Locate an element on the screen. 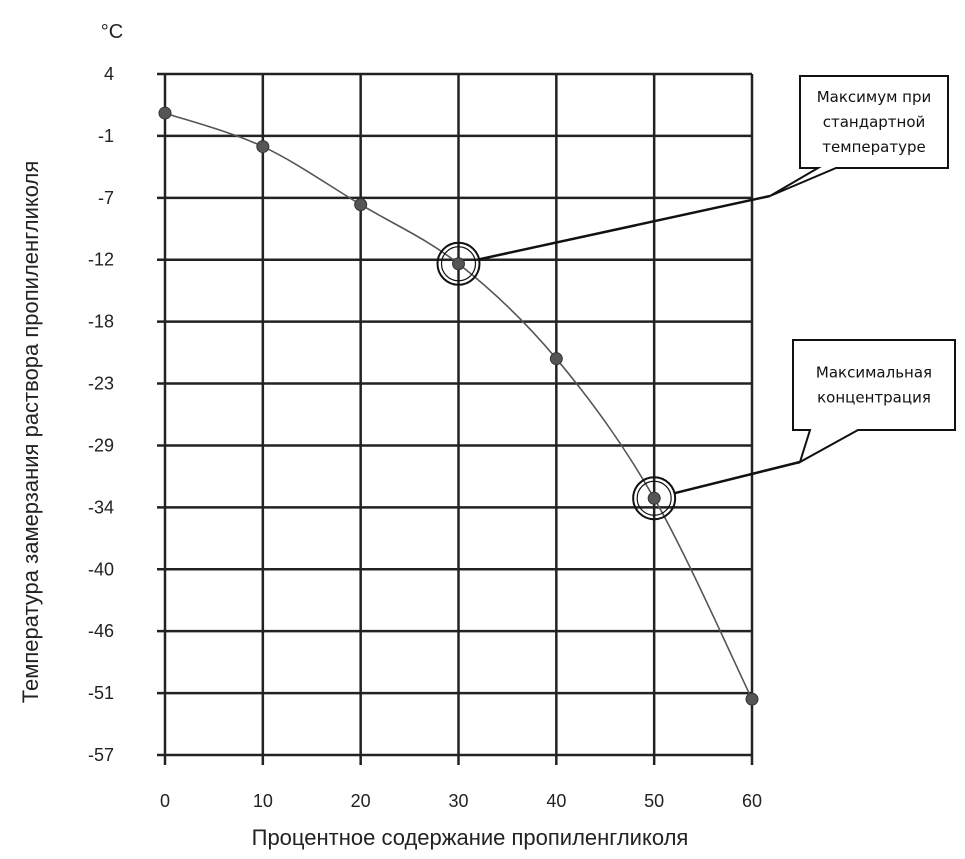 The height and width of the screenshot is (859, 965). annotation-text: Максимум при is located at coordinates (874, 97).